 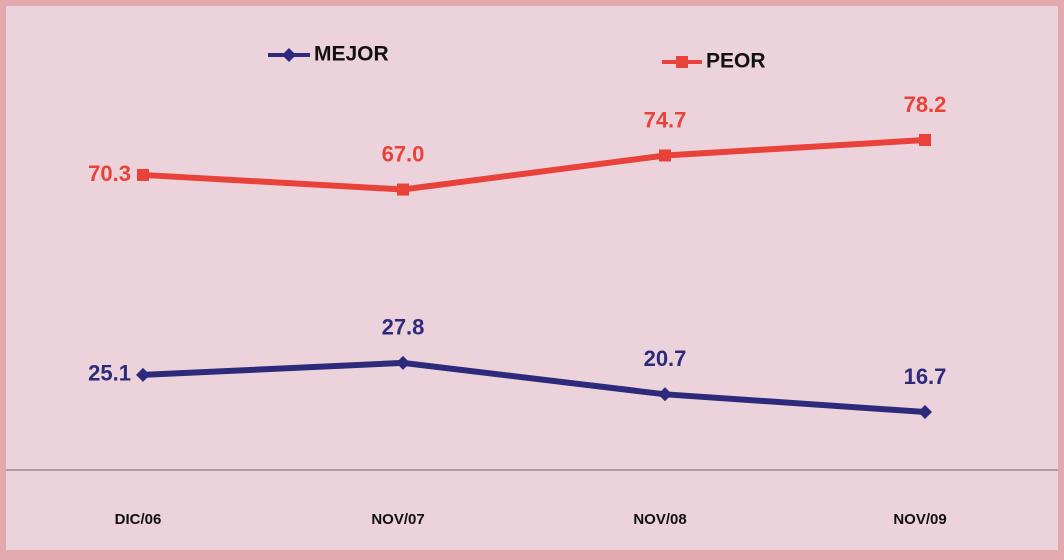 What do you see at coordinates (925, 104) in the screenshot?
I see `data-label: 78.2` at bounding box center [925, 104].